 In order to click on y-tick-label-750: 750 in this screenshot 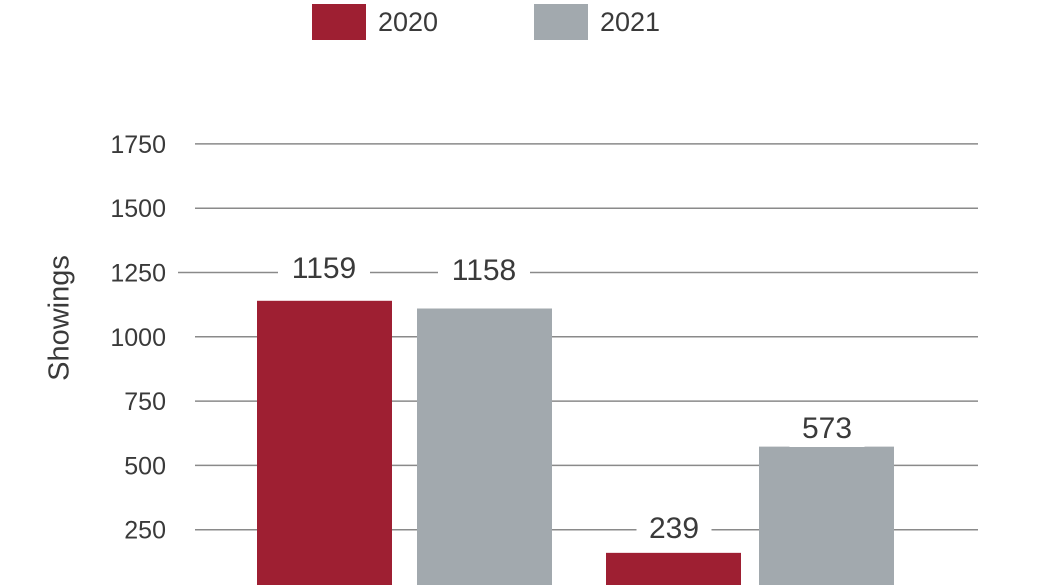, I will do `click(145, 402)`.